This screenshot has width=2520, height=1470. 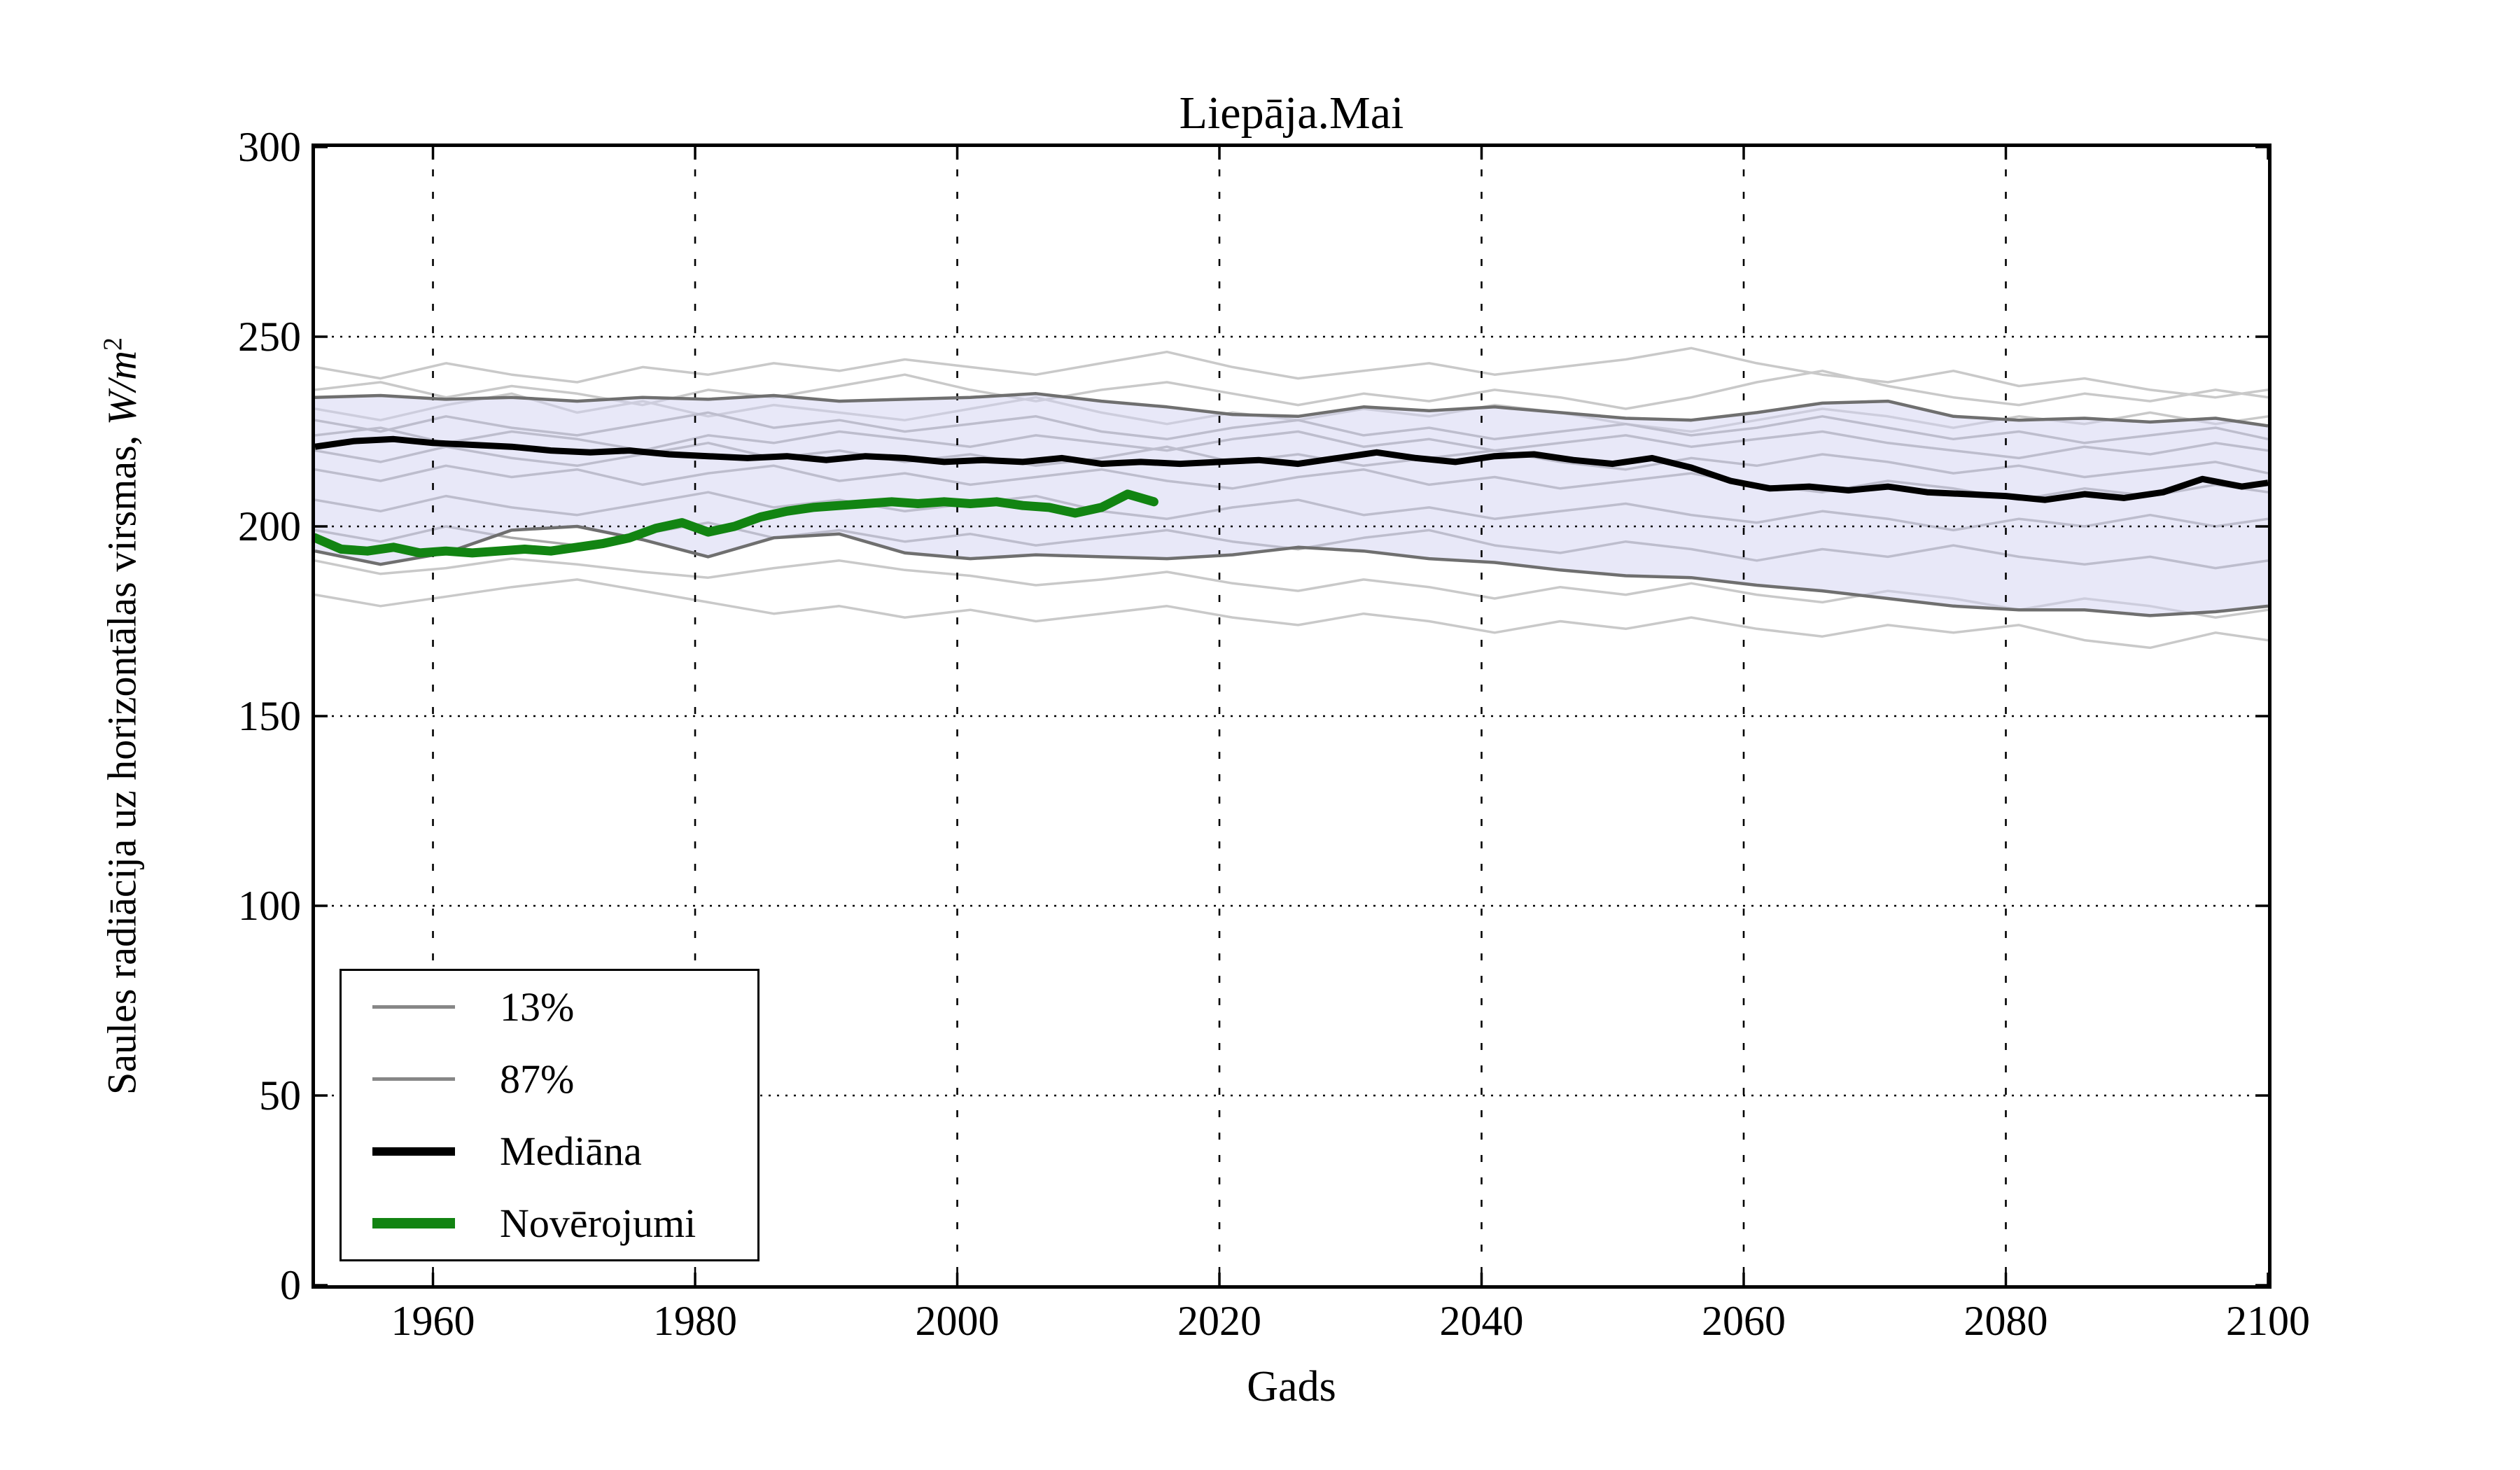 I want to click on p13-line, so click(x=1291, y=570).